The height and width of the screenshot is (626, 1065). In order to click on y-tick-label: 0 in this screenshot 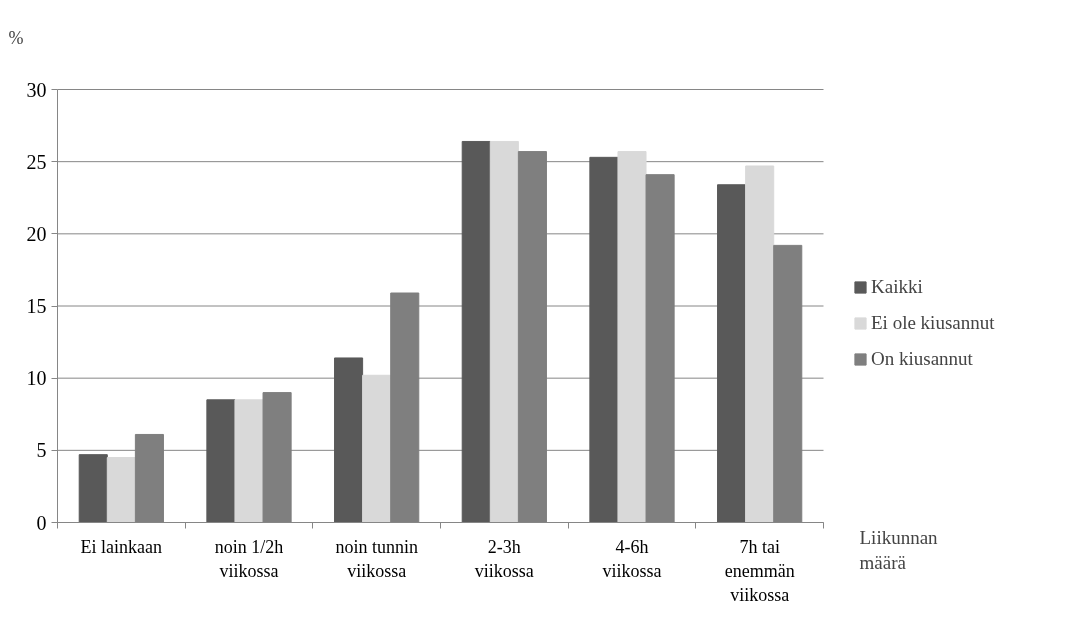, I will do `click(41, 522)`.